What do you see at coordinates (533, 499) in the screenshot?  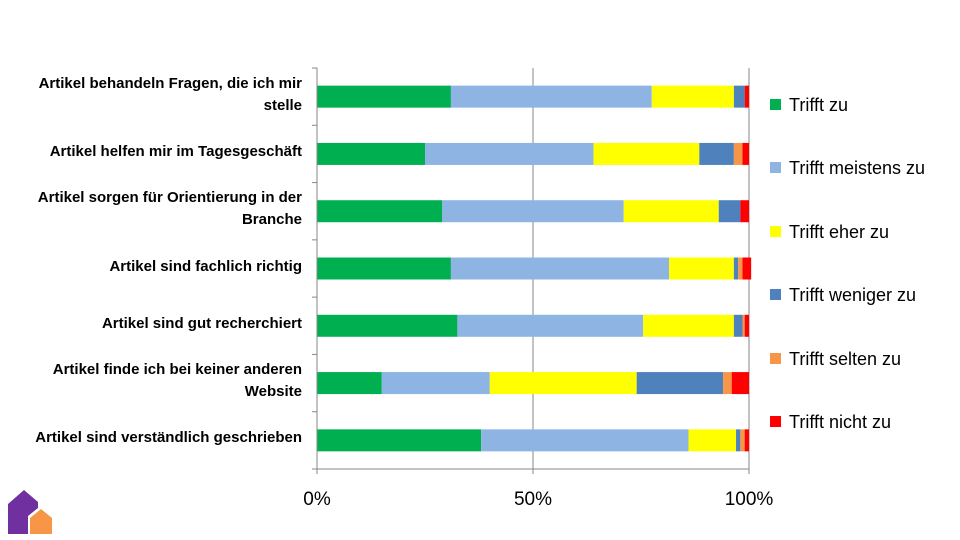 I see `x-tick-label-50: 50%` at bounding box center [533, 499].